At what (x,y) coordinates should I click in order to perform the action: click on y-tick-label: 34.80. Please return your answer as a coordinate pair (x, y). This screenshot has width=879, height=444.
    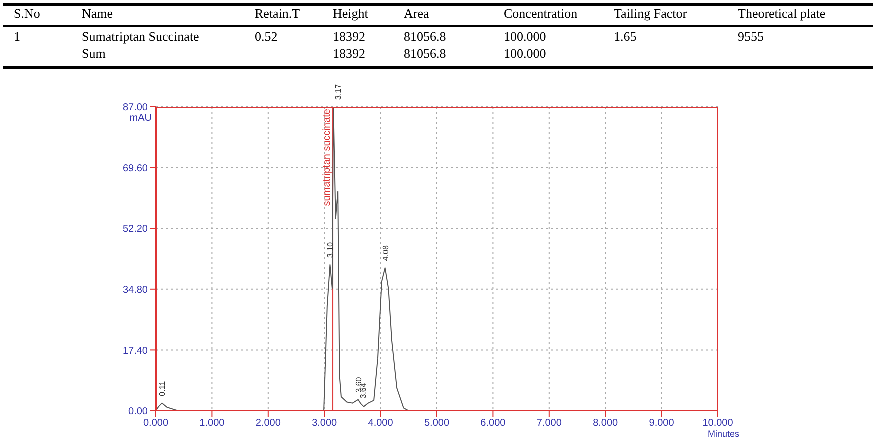
    Looking at the image, I should click on (135, 290).